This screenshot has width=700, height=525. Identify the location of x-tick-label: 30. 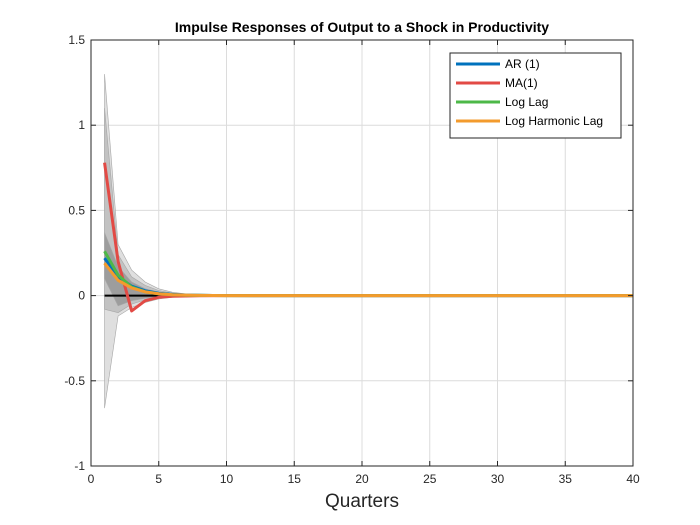
(498, 479).